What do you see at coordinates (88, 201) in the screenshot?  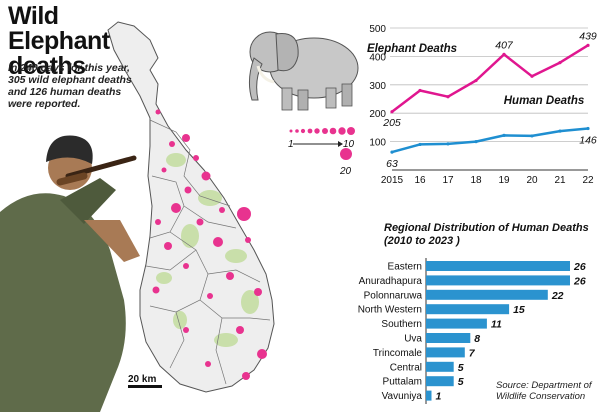 I see `hunter-sleeve` at bounding box center [88, 201].